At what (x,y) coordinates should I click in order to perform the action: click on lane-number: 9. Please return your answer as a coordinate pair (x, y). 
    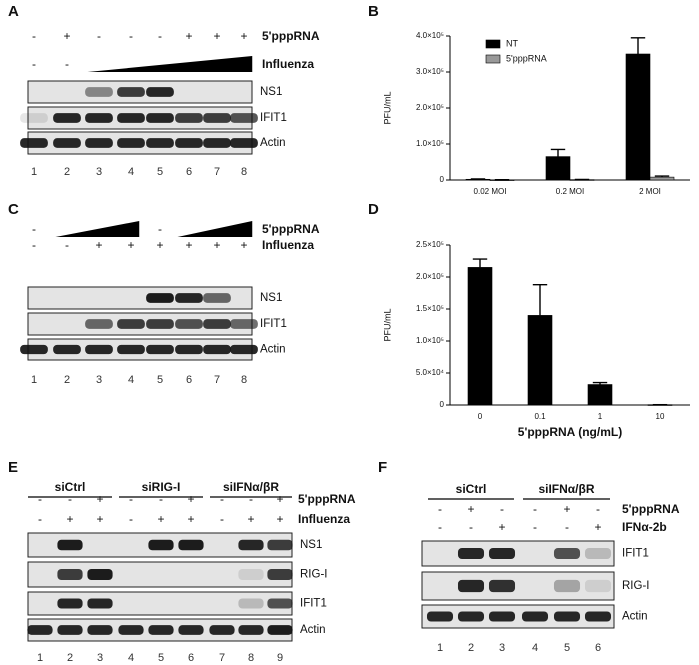
    Looking at the image, I should click on (280, 658).